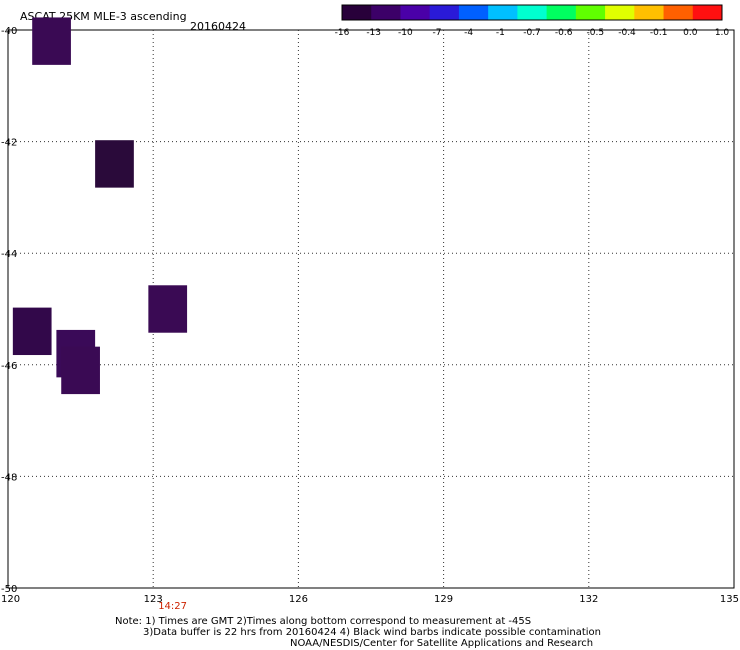 This screenshot has height=650, width=740. Describe the element at coordinates (500, 33) in the screenshot. I see `colorbar-label: -1` at that location.